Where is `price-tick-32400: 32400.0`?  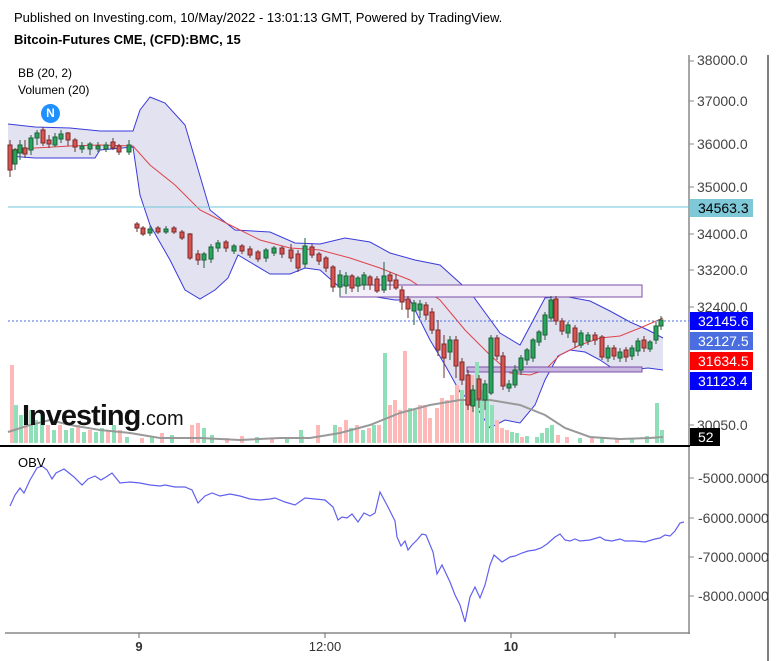 price-tick-32400: 32400.0 is located at coordinates (722, 307).